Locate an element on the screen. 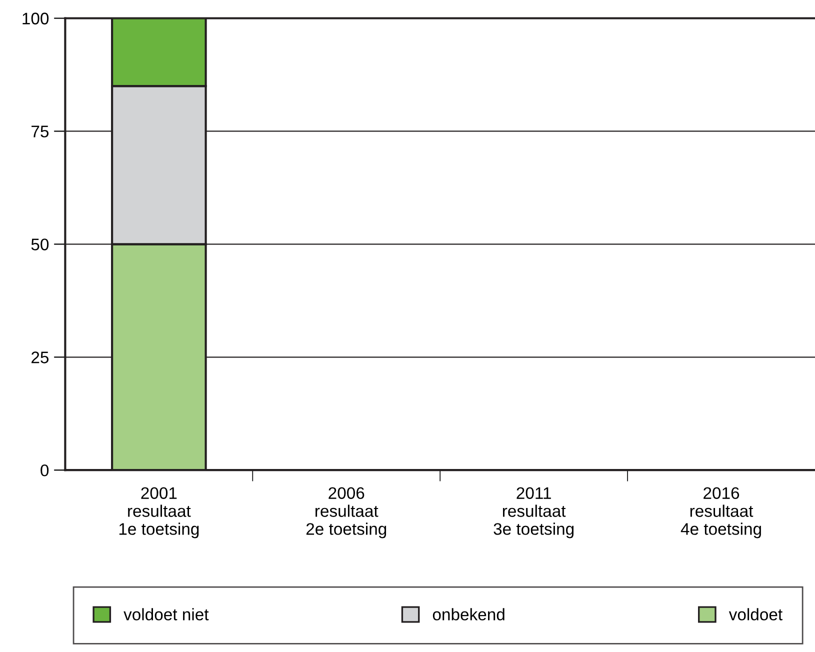  y-tick-label: 75 is located at coordinates (40, 132).